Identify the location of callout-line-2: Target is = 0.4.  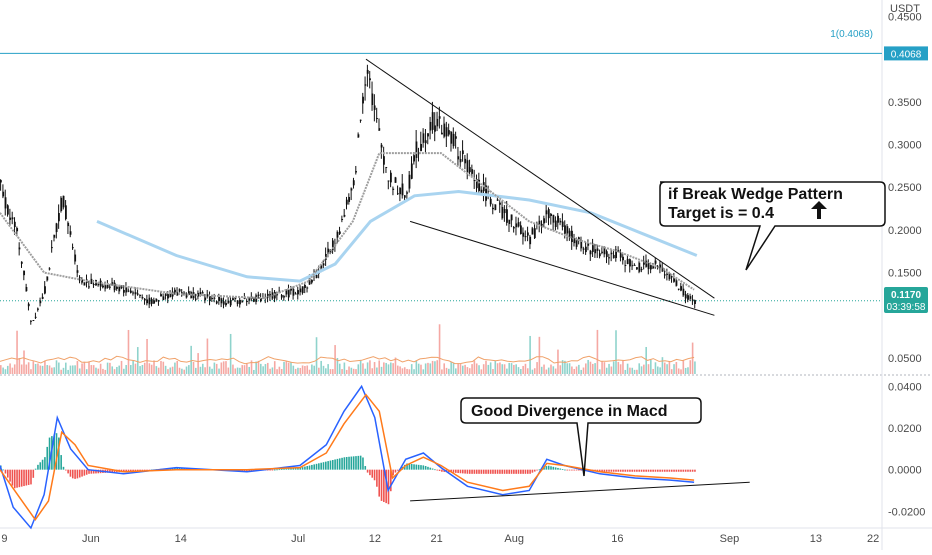
(721, 213).